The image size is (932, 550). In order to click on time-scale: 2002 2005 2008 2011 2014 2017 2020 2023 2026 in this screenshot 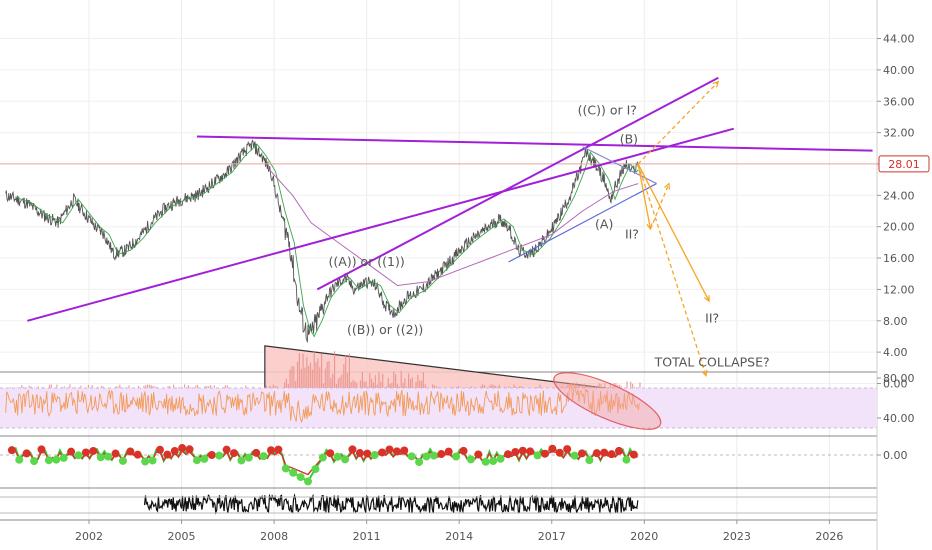, I will do `click(459, 531)`.